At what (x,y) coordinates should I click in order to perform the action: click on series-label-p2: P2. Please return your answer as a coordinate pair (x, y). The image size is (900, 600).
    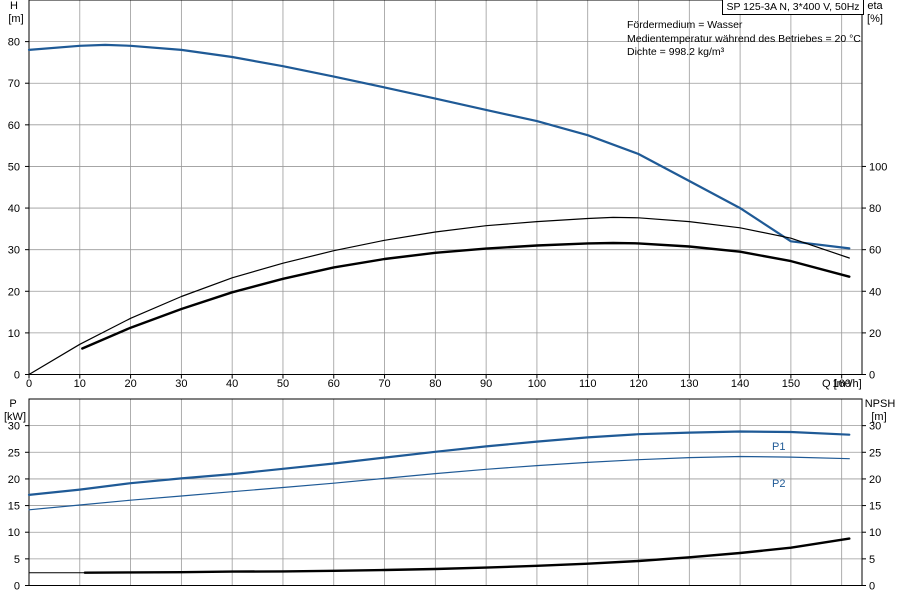
    Looking at the image, I should click on (778, 484).